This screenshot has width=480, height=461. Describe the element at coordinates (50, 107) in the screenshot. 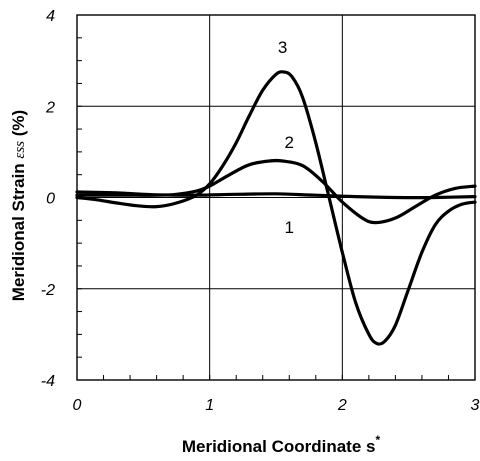

I see `y-tick-label: 2` at that location.